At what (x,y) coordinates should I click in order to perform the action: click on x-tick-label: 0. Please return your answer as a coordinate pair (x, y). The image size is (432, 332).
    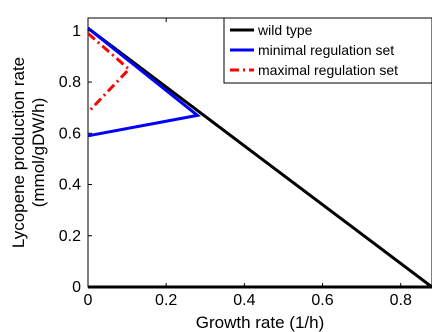
    Looking at the image, I should click on (88, 300).